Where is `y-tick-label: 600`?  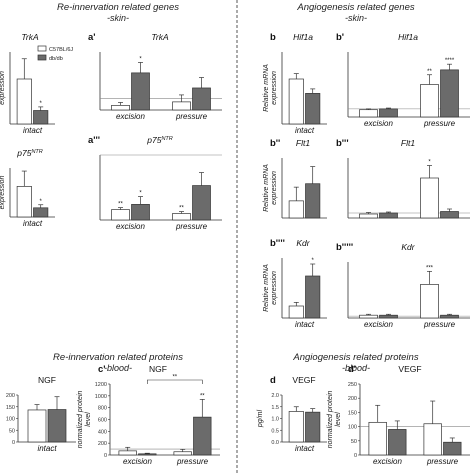
y-tick-label: 600 is located at coordinates (102, 421).